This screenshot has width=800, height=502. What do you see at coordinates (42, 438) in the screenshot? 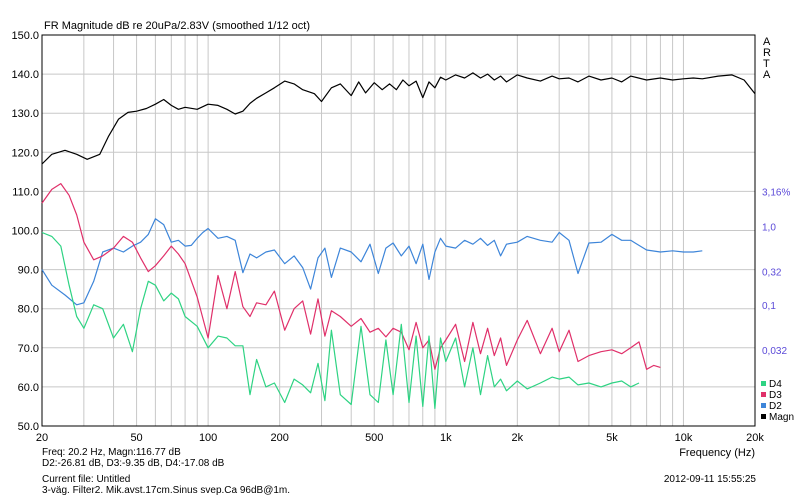
I see `x-tick-label: 20` at bounding box center [42, 438].